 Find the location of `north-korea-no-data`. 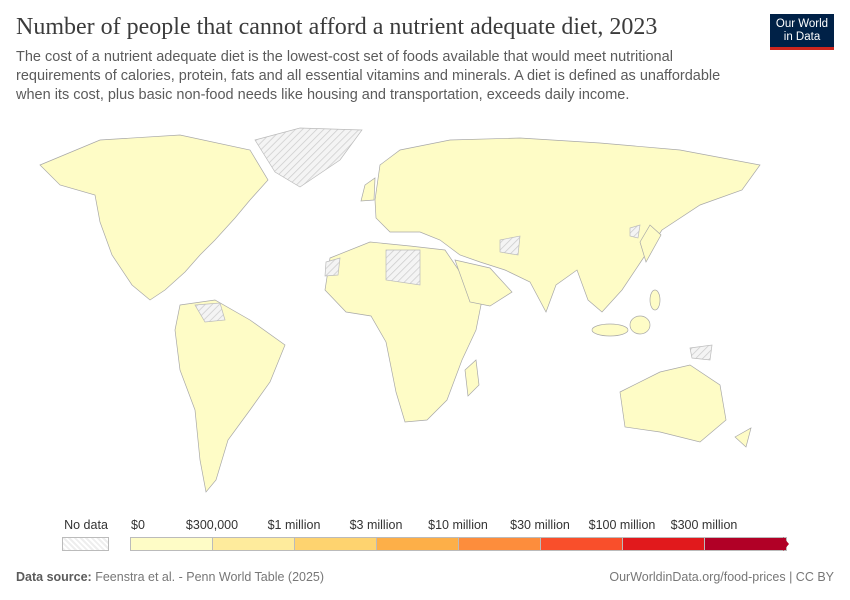

north-korea-no-data is located at coordinates (635, 231).